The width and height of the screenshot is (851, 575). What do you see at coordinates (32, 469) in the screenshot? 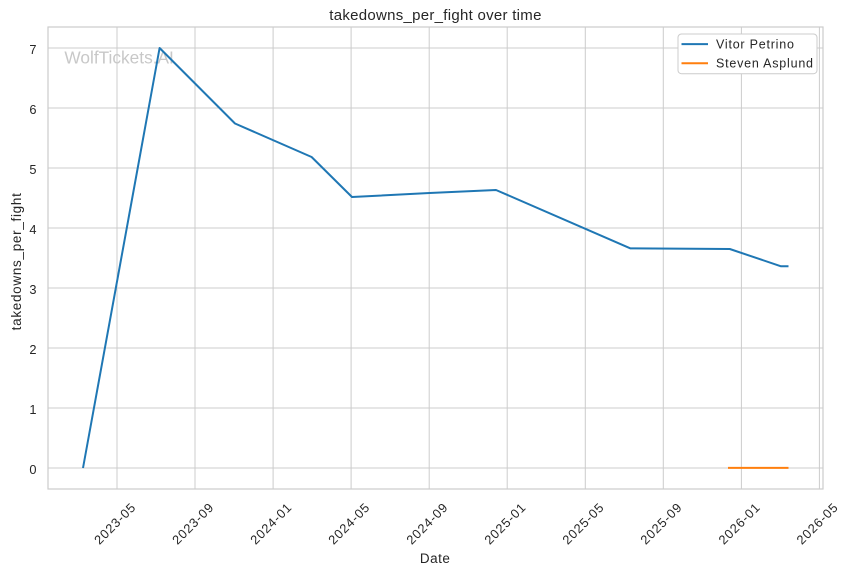
I see `svg-text: 0` at bounding box center [32, 469].